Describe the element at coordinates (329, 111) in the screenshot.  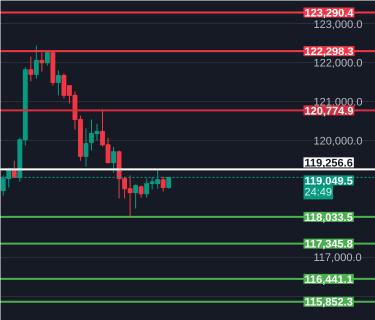
I see `ref-line-label: 120,774.9` at that location.